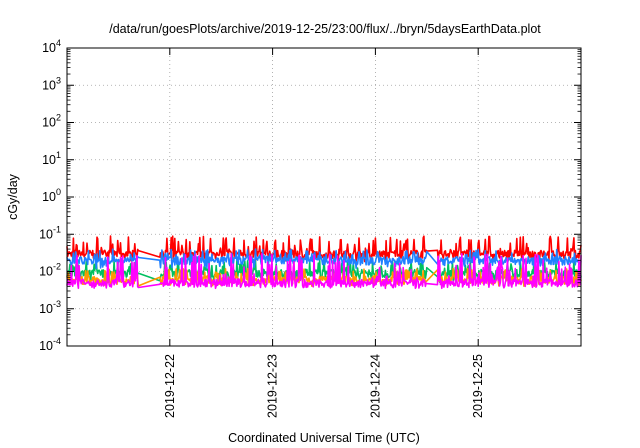 The width and height of the screenshot is (640, 448). What do you see at coordinates (324, 386) in the screenshot?
I see `x-tick-labels: 2019-12-22 2019-12-23 2019-12-24 2019-12-25` at bounding box center [324, 386].